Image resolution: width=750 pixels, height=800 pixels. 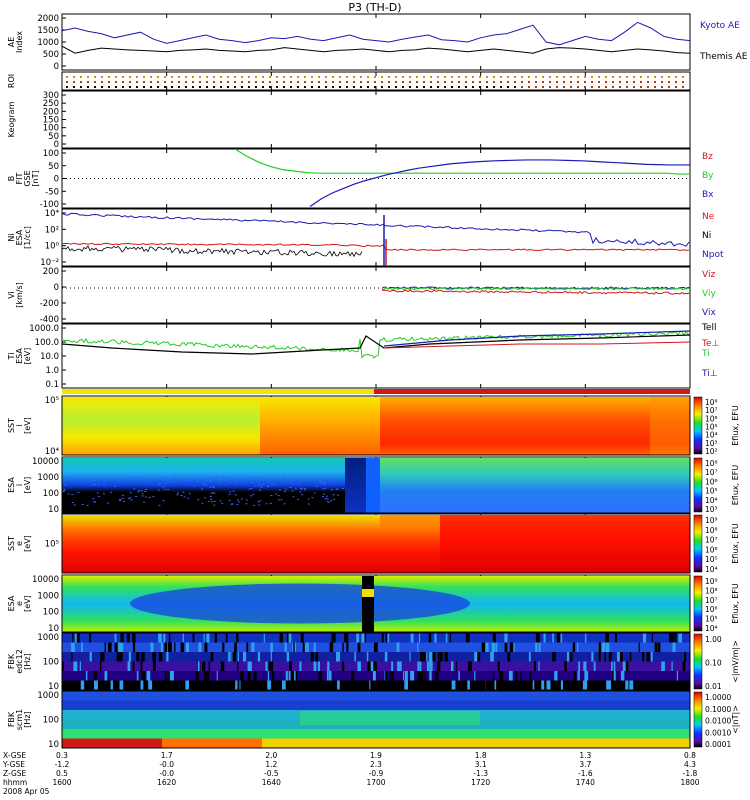 What do you see at coordinates (61, 782) in the screenshot?
I see `footer-value: 1600` at bounding box center [61, 782].